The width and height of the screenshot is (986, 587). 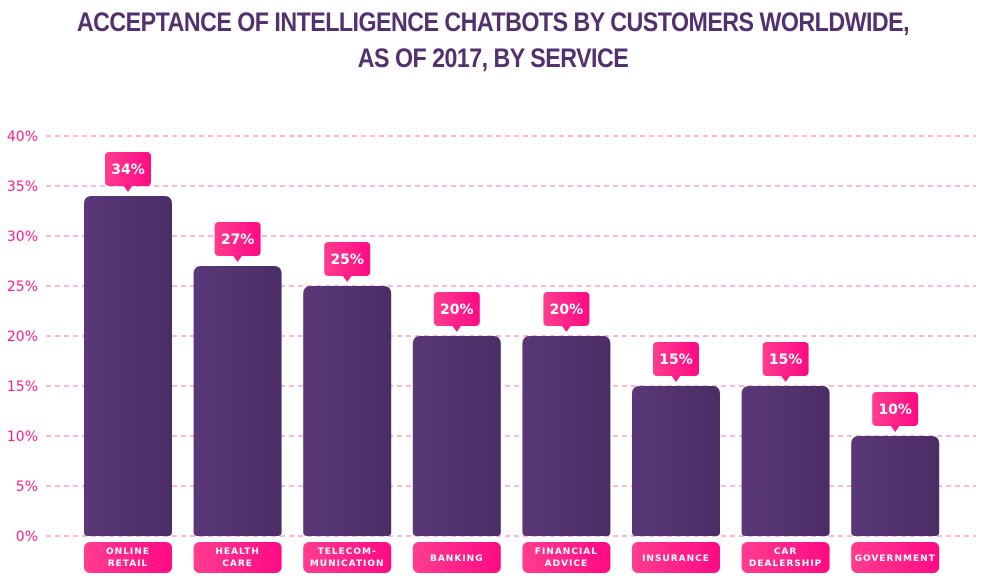 What do you see at coordinates (22, 237) in the screenshot?
I see `y-tick-label: 30%` at bounding box center [22, 237].